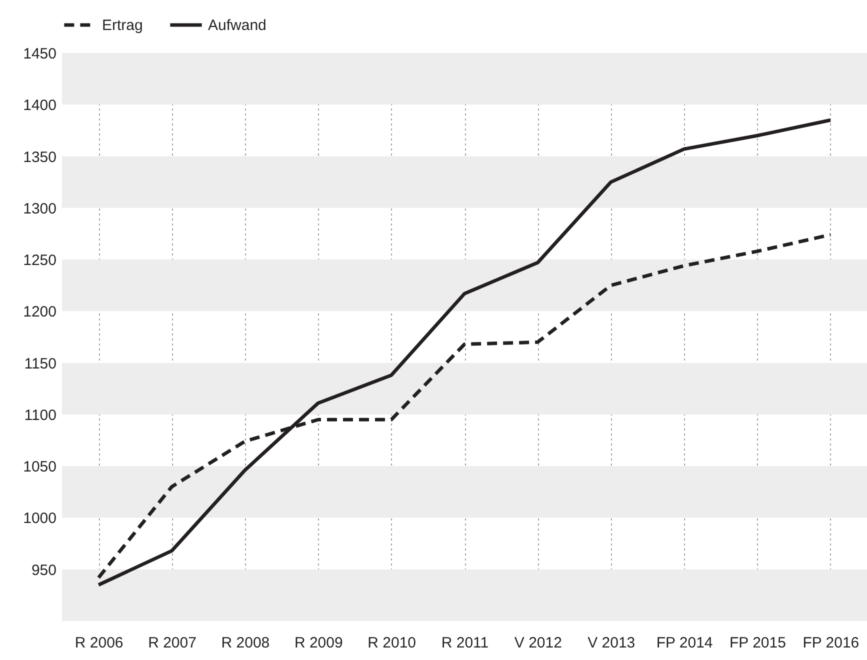  What do you see at coordinates (43, 570) in the screenshot?
I see `y-tick-label: 950` at bounding box center [43, 570].